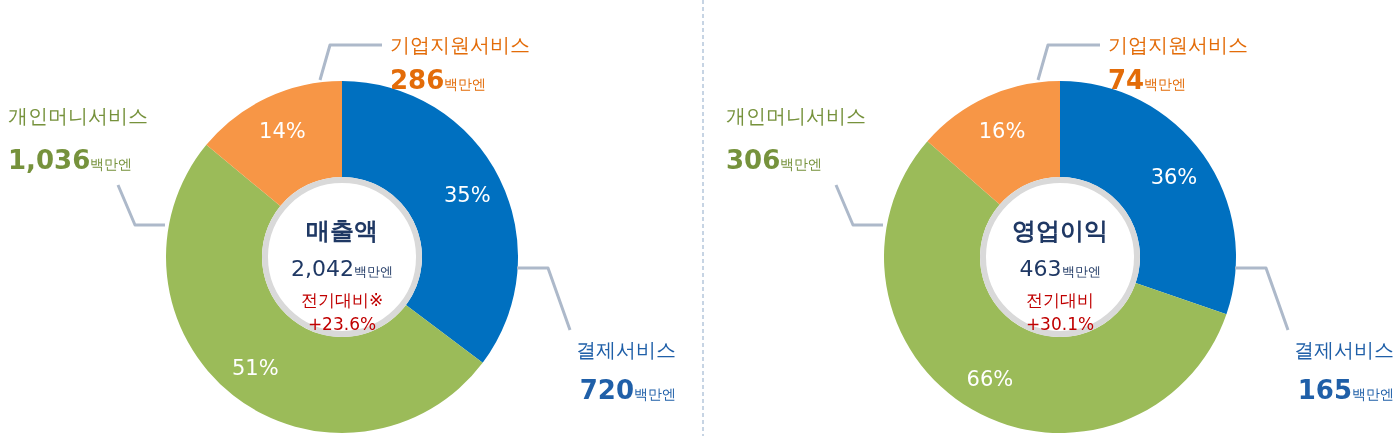  I want to click on text: 14%, so click(282, 131).